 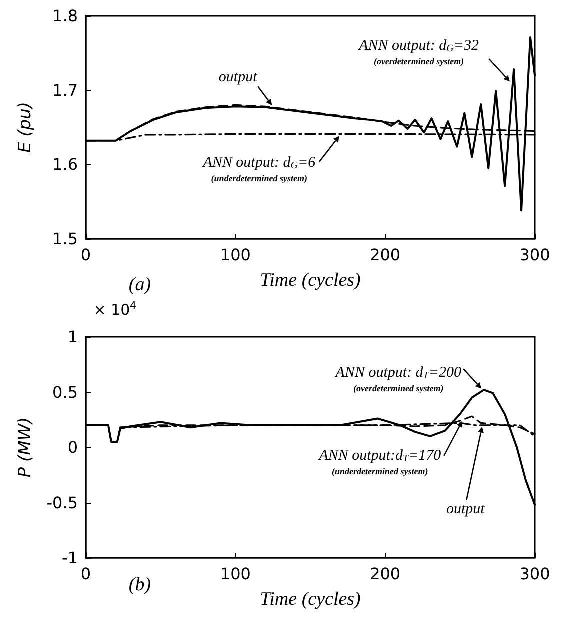 I want to click on y-tick-label: 1.5, so click(x=65, y=239).